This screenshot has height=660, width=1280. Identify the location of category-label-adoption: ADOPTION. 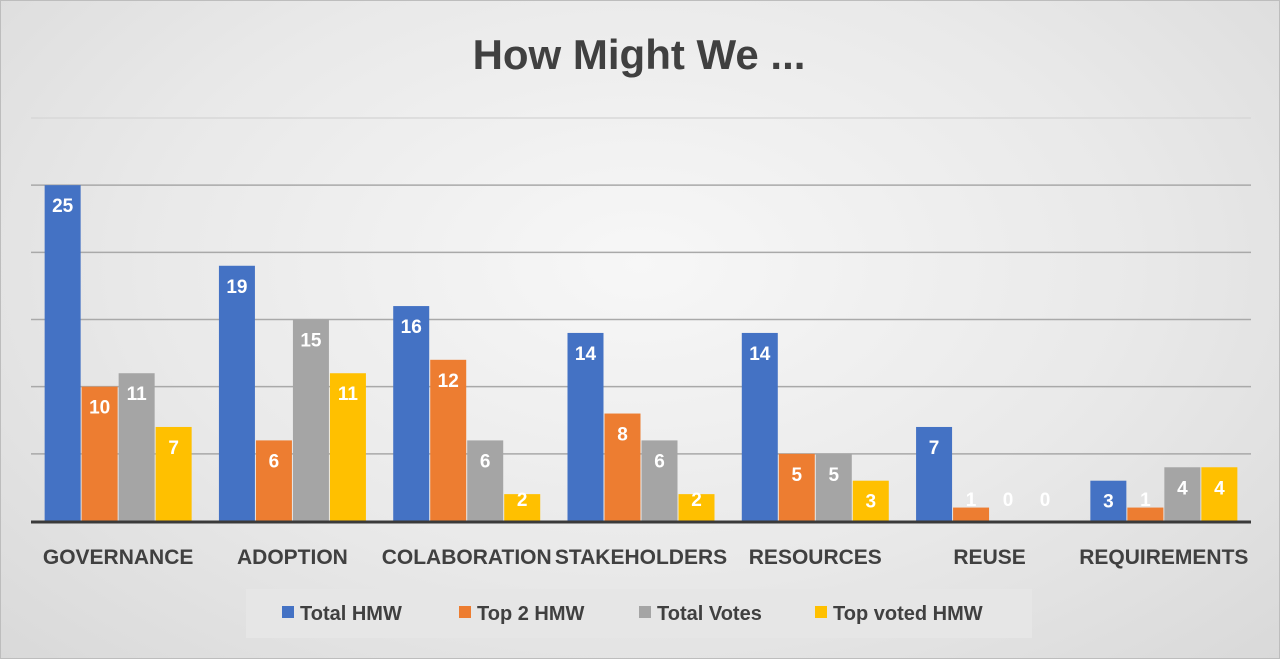
(292, 557).